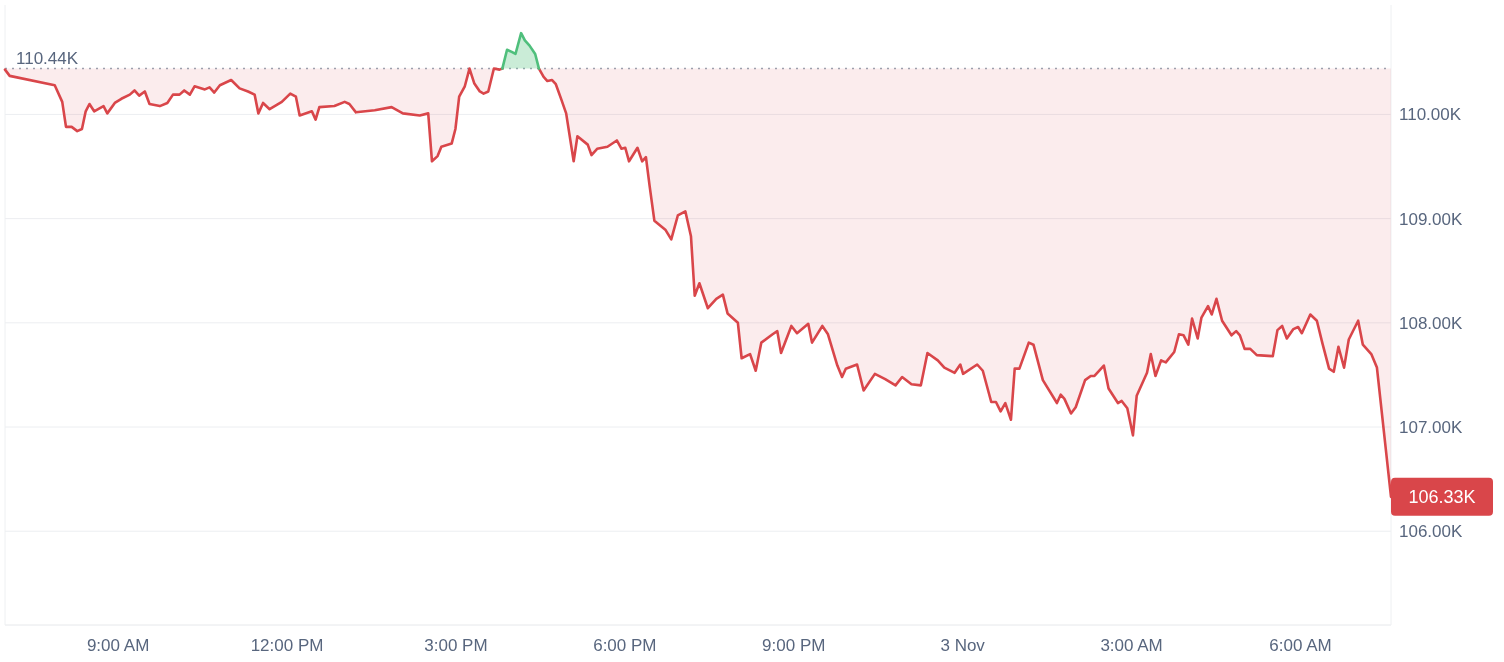  What do you see at coordinates (1442, 497) in the screenshot?
I see `annotation: 106.33K` at bounding box center [1442, 497].